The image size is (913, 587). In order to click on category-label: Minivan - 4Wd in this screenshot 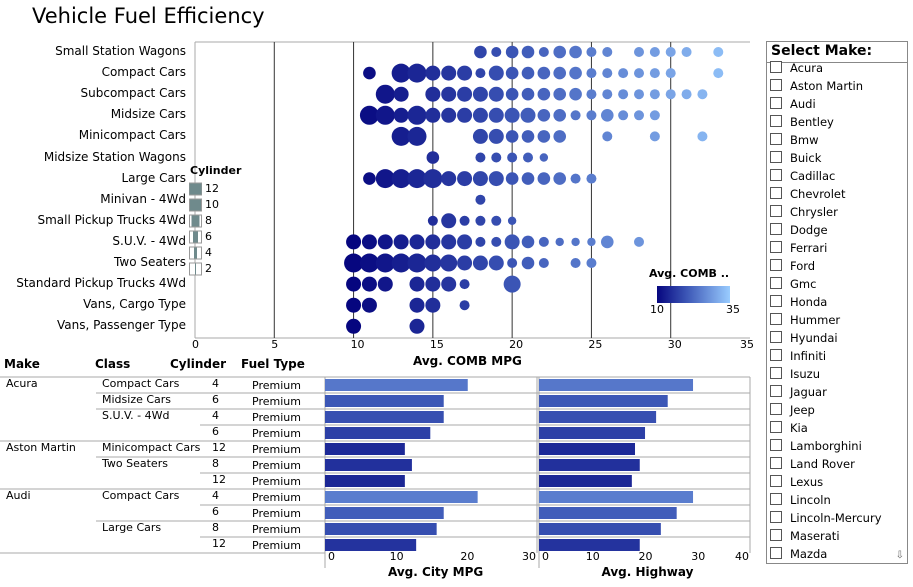, I will do `click(143, 198)`.